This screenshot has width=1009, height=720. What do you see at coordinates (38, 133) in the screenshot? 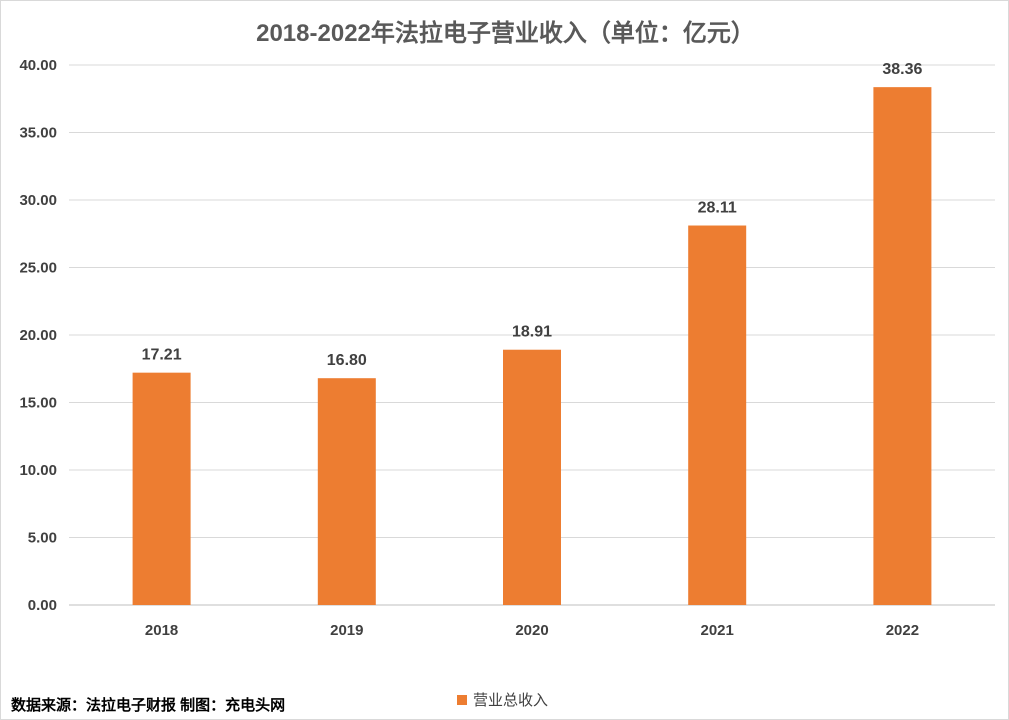
I see `y-tick-label: 35.00` at bounding box center [38, 133].